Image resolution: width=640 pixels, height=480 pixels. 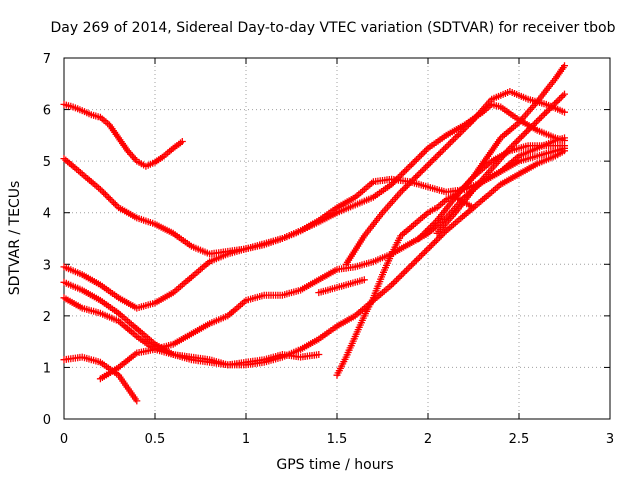 I want to click on series-sat-m, so click(x=464, y=202).